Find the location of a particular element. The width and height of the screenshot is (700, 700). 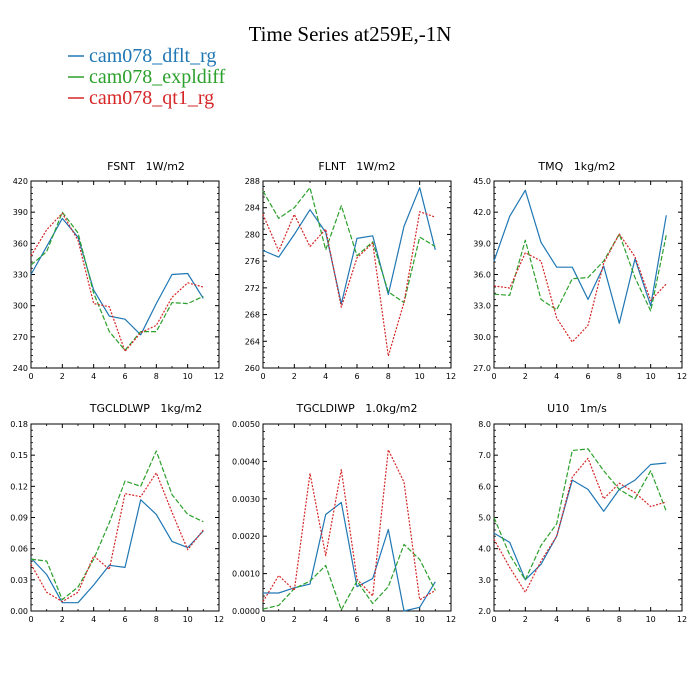

panel-title-tgcldiwp: TGCLDIWP 1.0kg/m2 is located at coordinates (356, 408).